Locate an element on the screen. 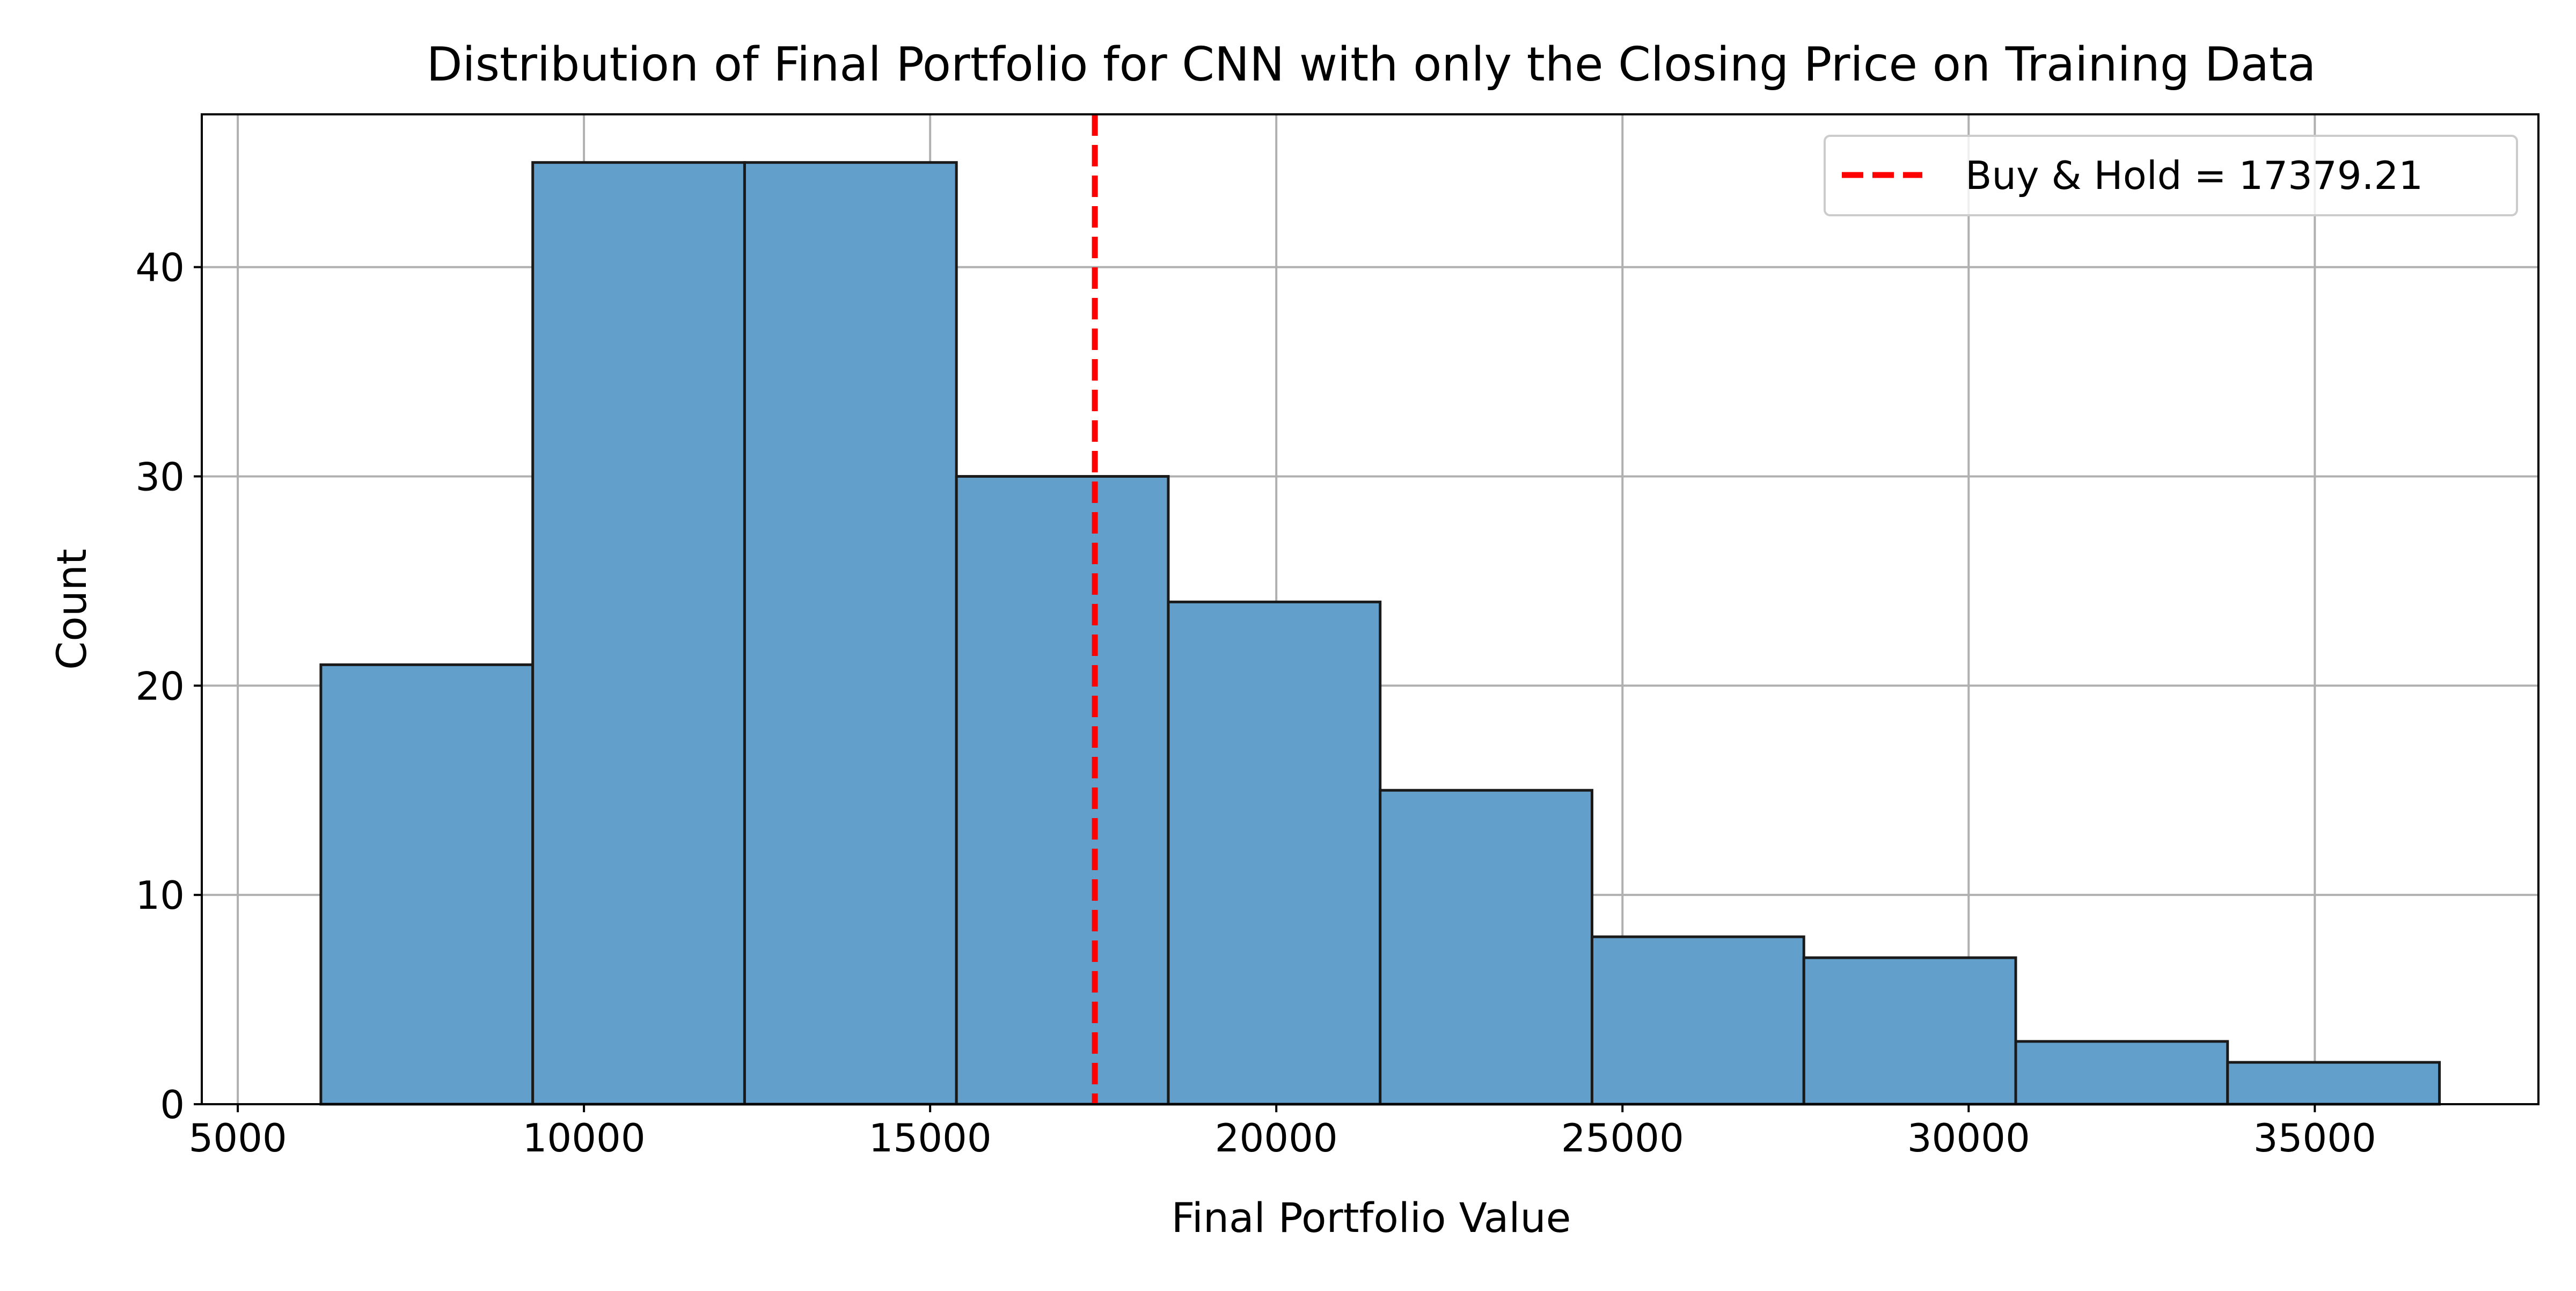 This screenshot has width=2576, height=1291. x-tick-label: 20000 is located at coordinates (1276, 1138).